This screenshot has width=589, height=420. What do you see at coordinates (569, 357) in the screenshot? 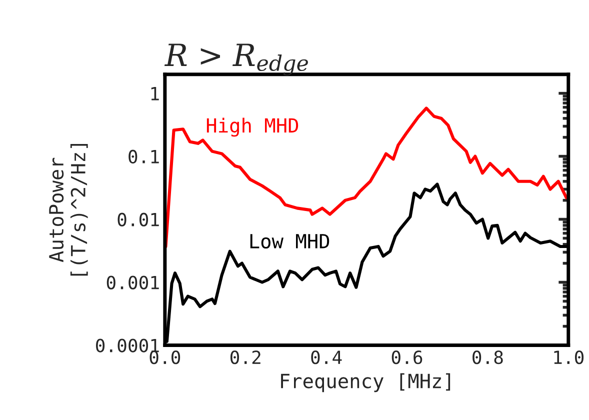
I see `x-tick-label: 1.0` at bounding box center [569, 357].